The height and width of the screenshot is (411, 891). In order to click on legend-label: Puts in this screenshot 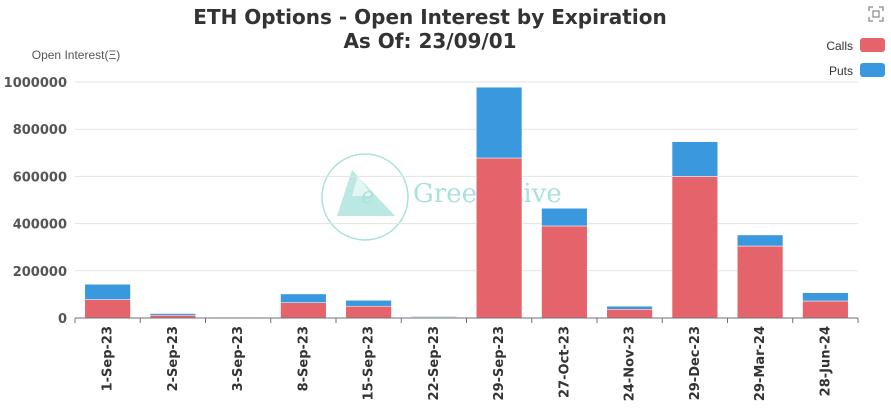, I will do `click(841, 71)`.